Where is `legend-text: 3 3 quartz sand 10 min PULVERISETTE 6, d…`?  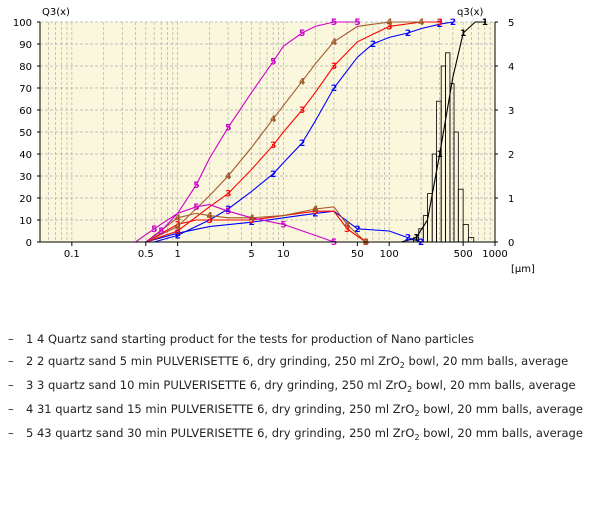
legend-text: 3 3 quartz sand 10 min PULVERISETTE 6, d… is located at coordinates (217, 385).